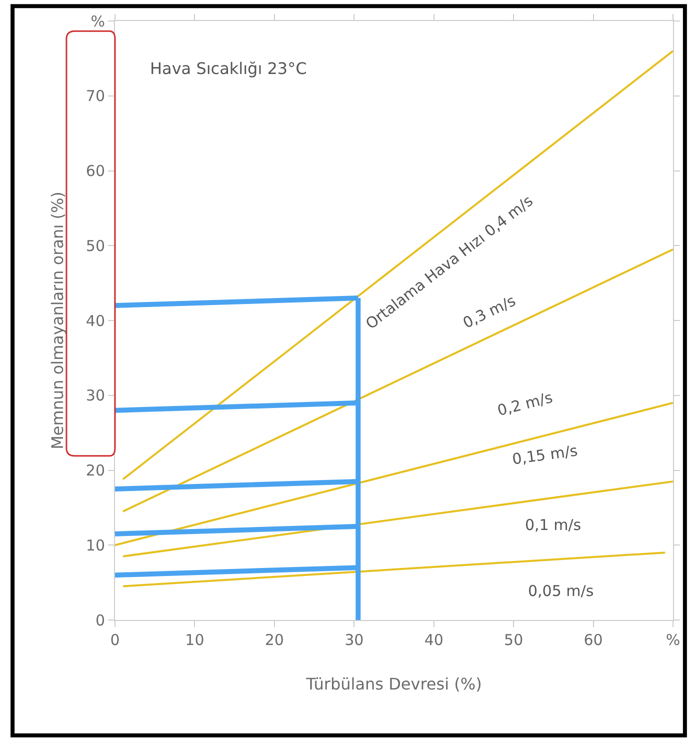 This screenshot has width=692, height=740. Describe the element at coordinates (525, 404) in the screenshot. I see `annotation: 0,2 m/s` at that location.